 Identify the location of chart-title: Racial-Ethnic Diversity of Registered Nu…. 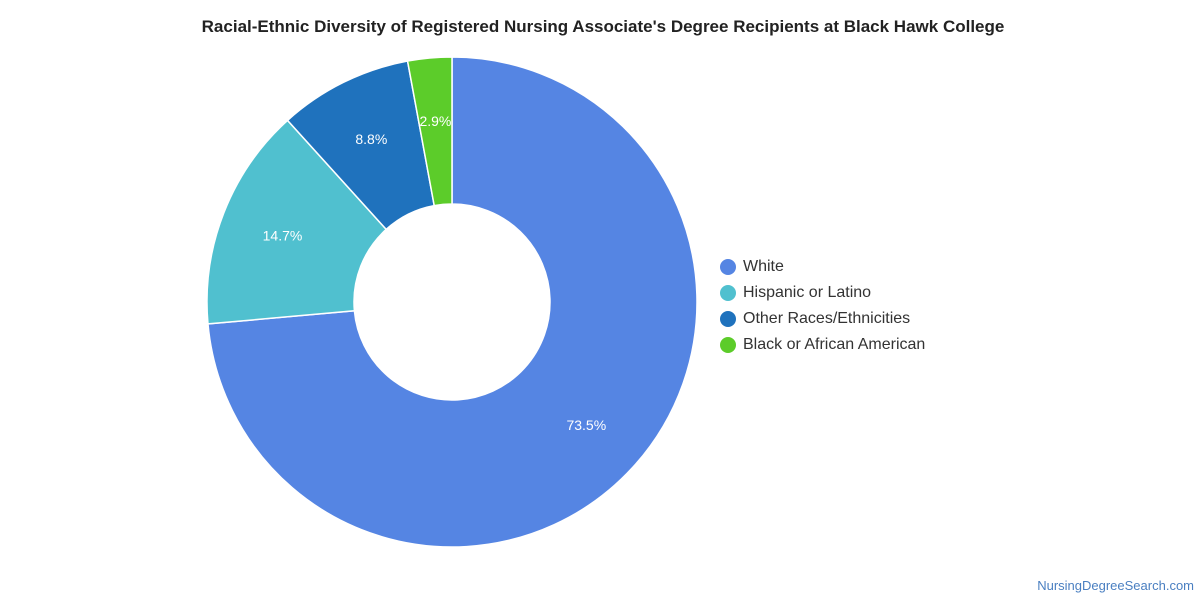
(603, 26).